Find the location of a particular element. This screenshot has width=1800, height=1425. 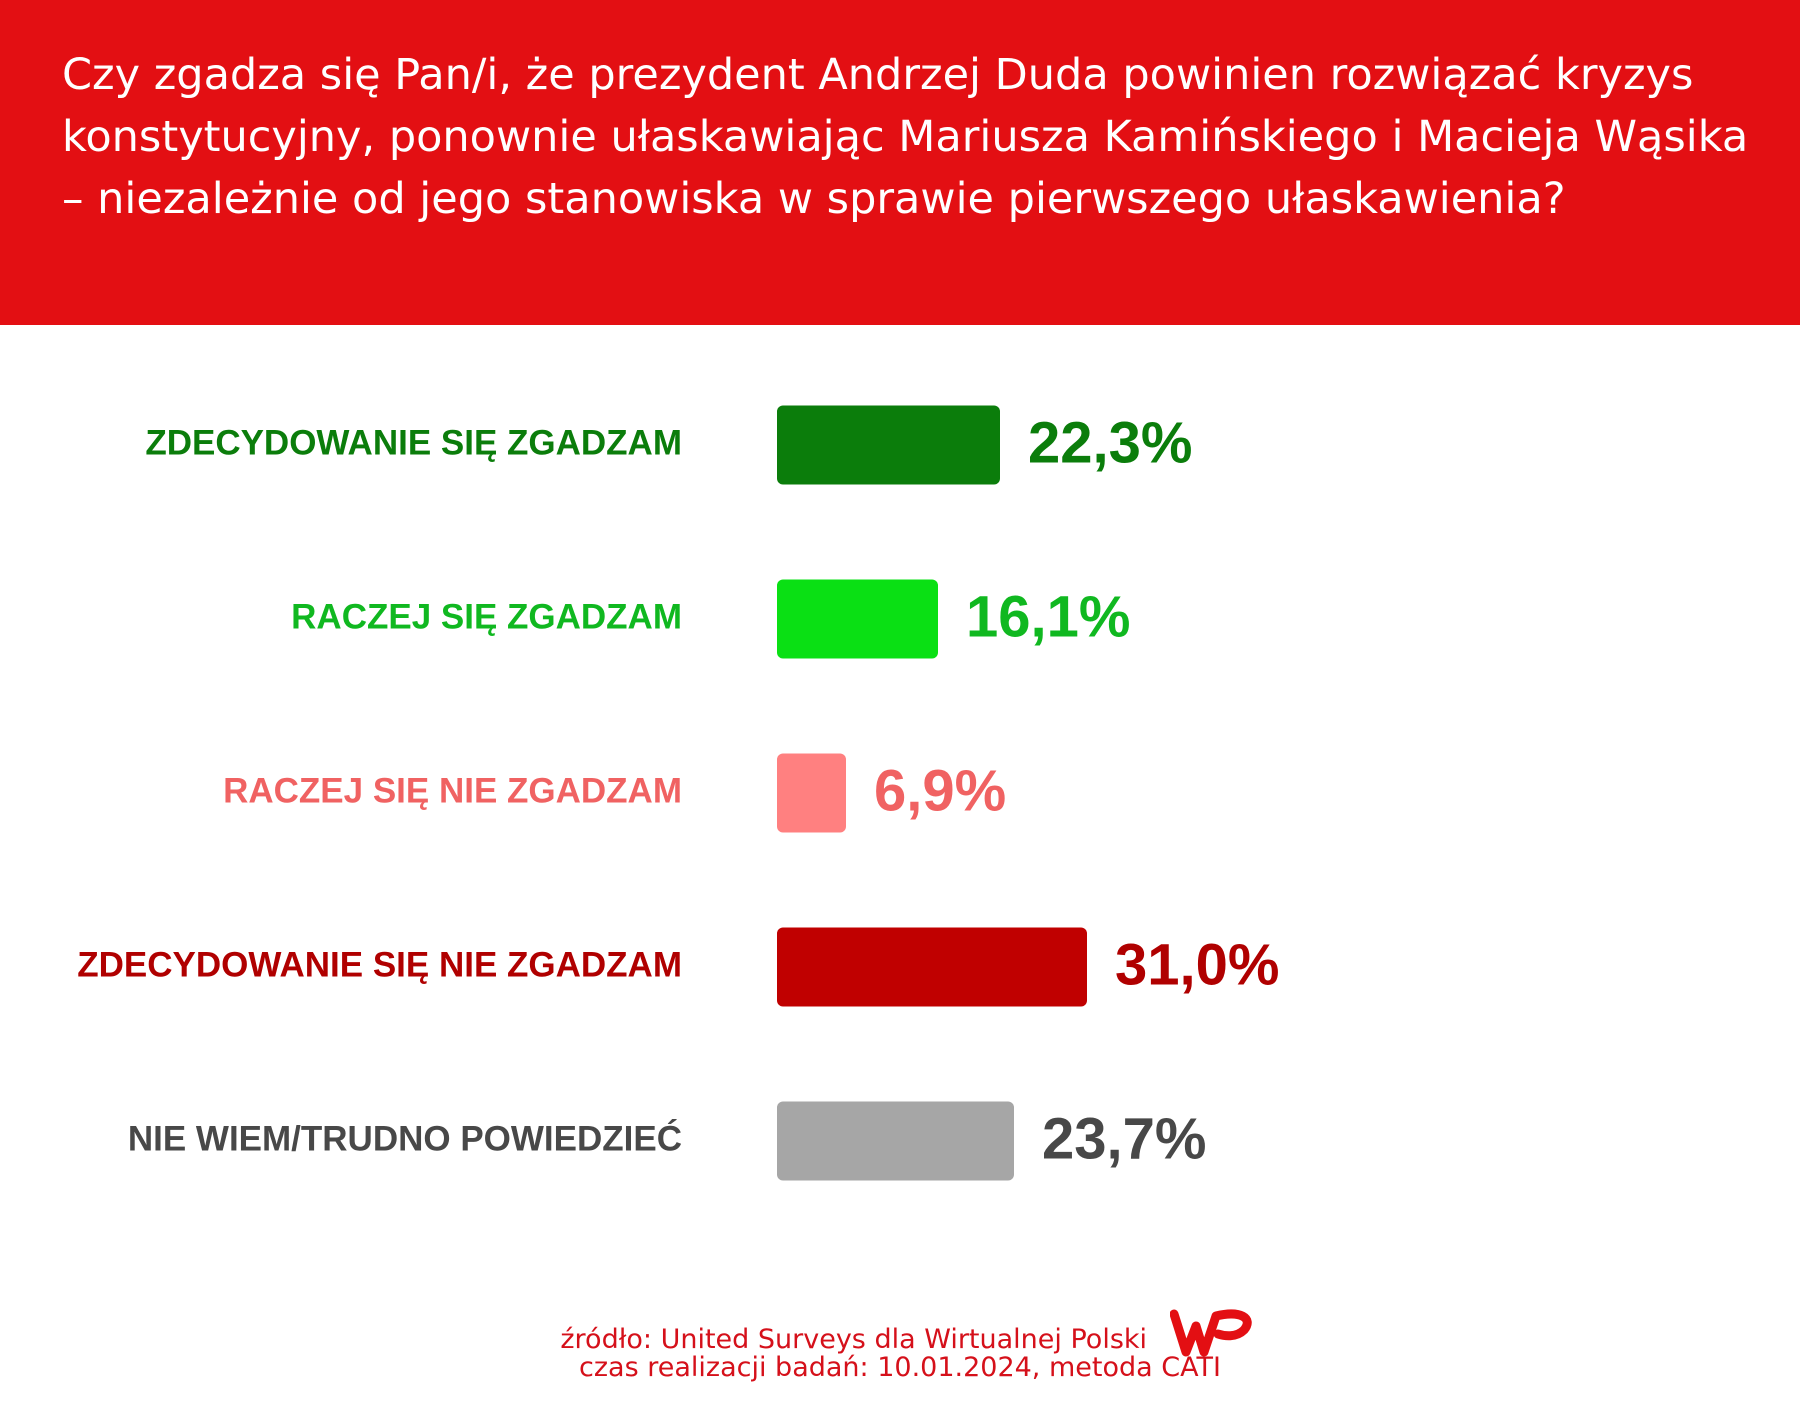

value-label: 16,1% is located at coordinates (1048, 616).